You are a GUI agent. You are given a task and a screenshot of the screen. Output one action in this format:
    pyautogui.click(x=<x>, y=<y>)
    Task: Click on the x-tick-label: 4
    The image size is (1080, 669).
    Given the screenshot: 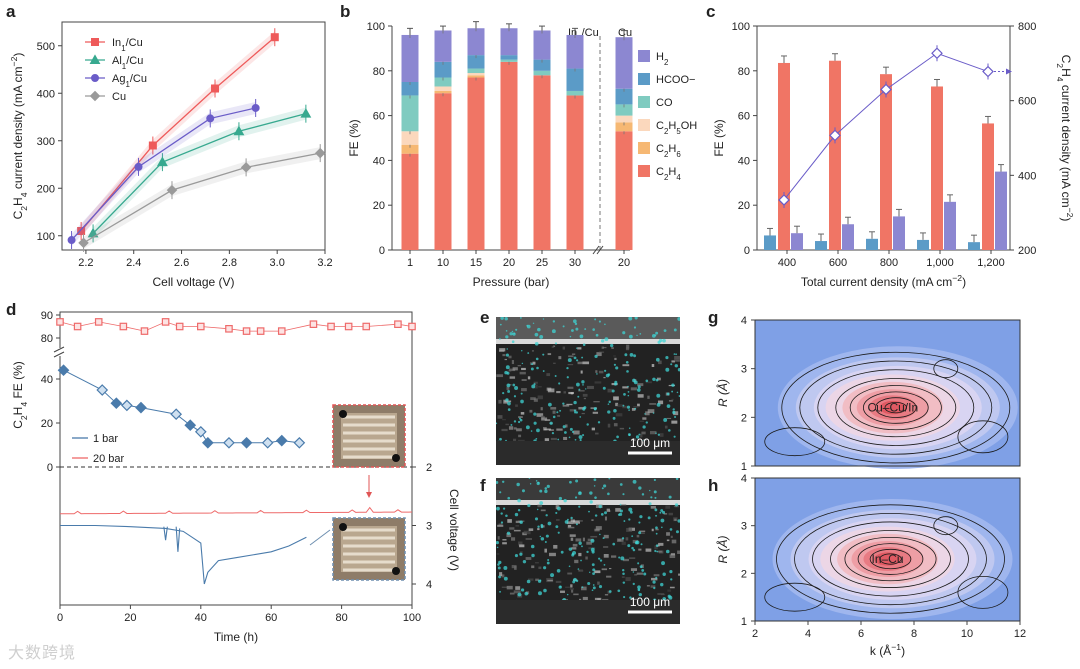 What is the action you would take?
    pyautogui.click(x=808, y=634)
    